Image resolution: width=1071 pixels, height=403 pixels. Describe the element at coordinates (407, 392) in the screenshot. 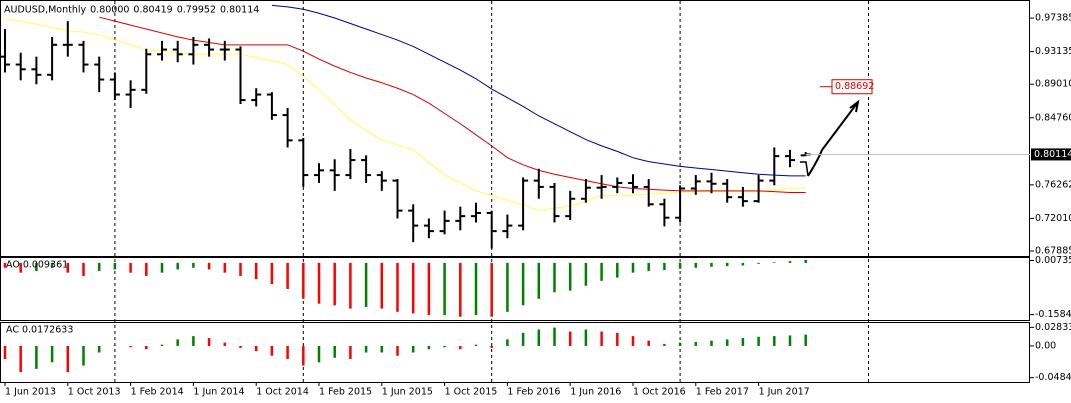

I see `x-tick-label: 1 Jun 2015` at that location.